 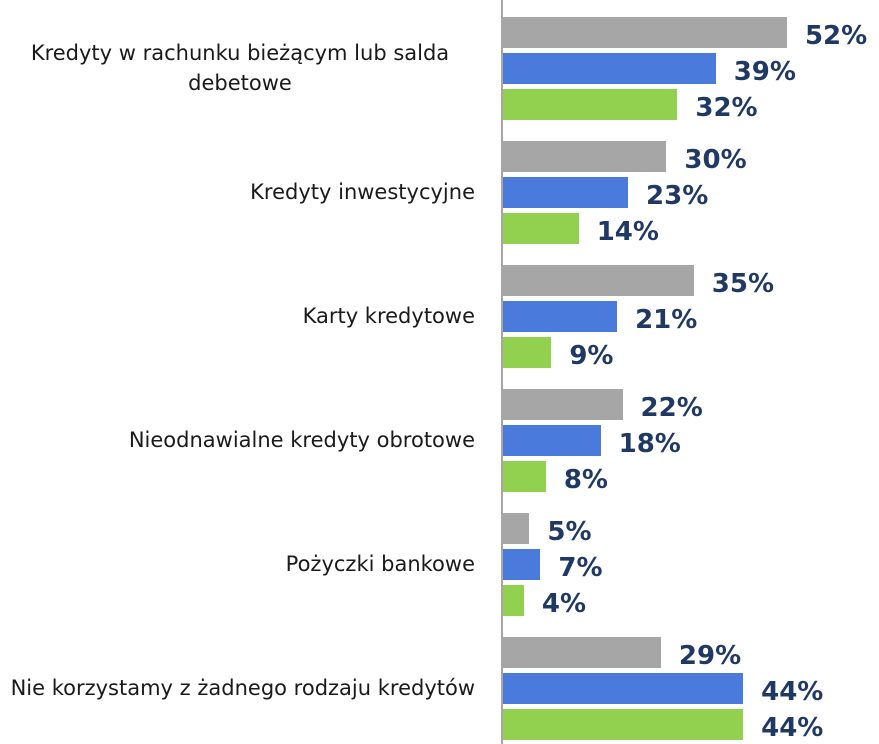 I want to click on value-label: 22%, so click(x=671, y=408).